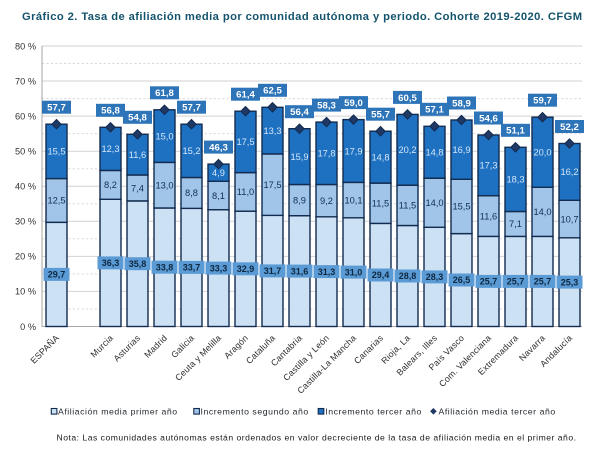  What do you see at coordinates (327, 272) in the screenshot?
I see `svg-text: 31,3` at bounding box center [327, 272].